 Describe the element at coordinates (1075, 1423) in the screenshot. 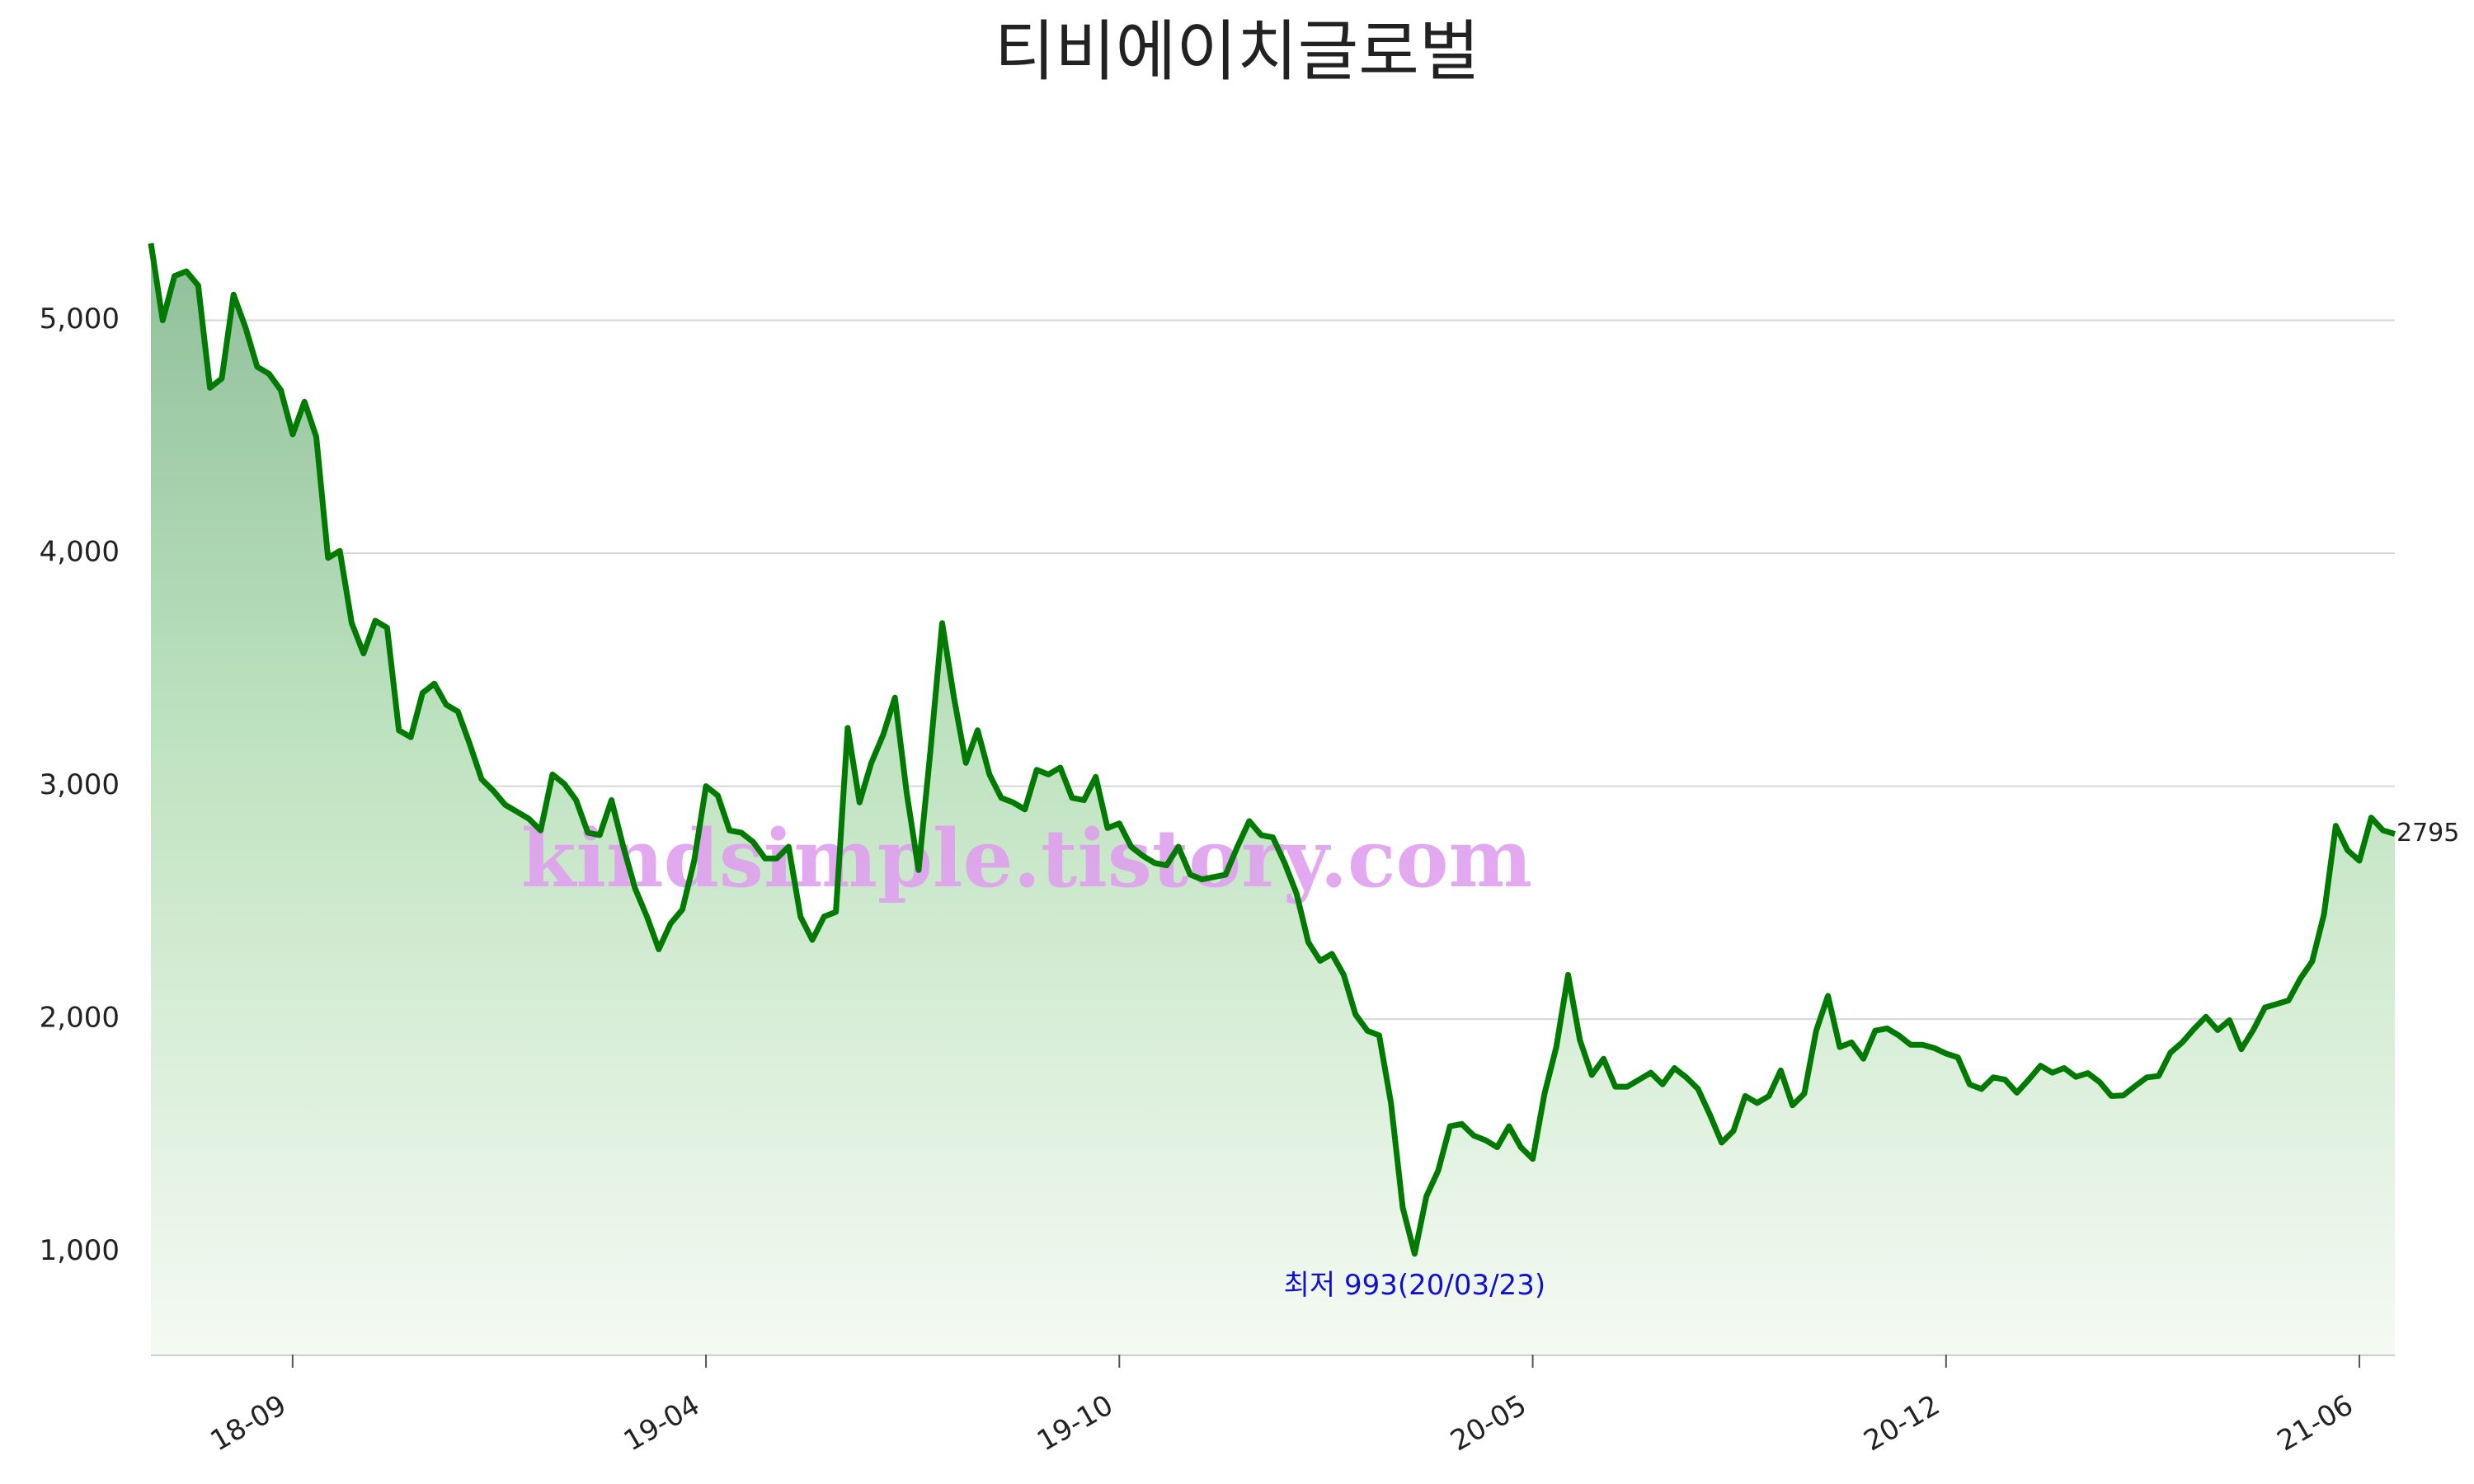

I see `x-tick-label: 19-10` at that location.